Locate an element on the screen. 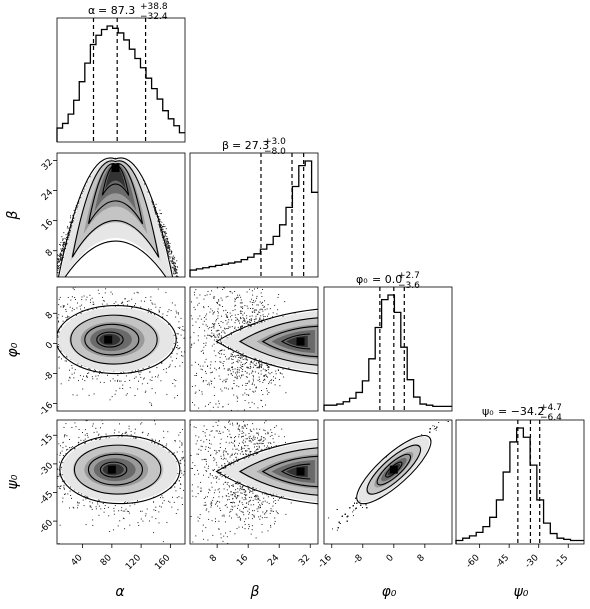 The height and width of the screenshot is (609, 590). title-alpha-sym: α is located at coordinates (91, 10).